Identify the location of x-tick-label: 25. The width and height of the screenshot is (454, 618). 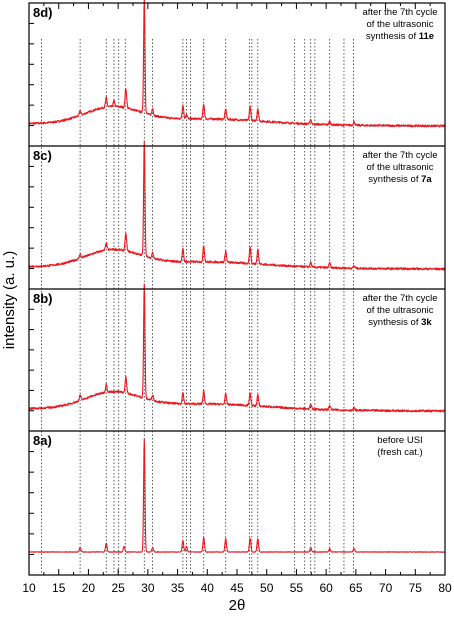
(118, 588).